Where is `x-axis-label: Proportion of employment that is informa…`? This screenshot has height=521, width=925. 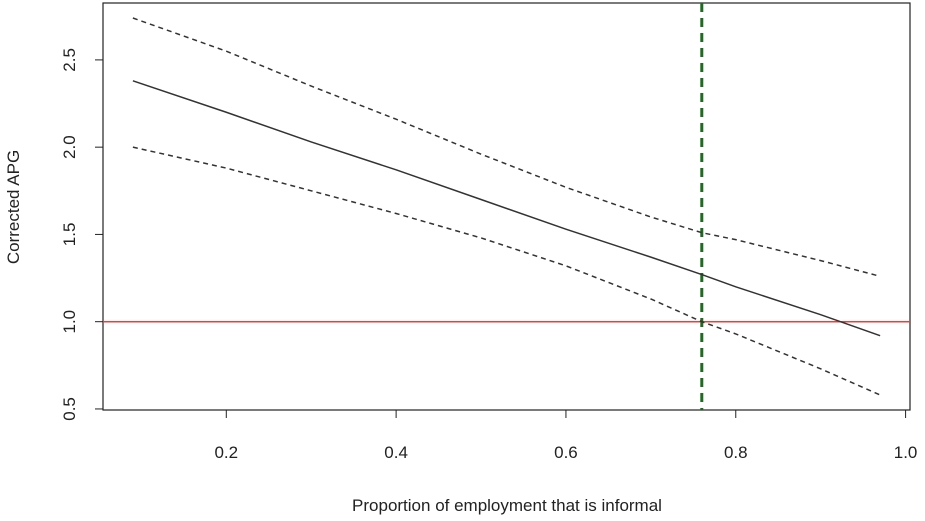 x-axis-label: Proportion of employment that is informa… is located at coordinates (507, 505).